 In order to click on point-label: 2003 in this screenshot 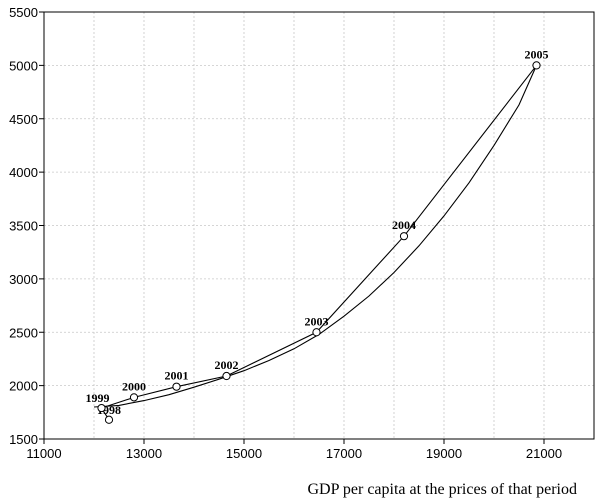, I will do `click(317, 321)`.